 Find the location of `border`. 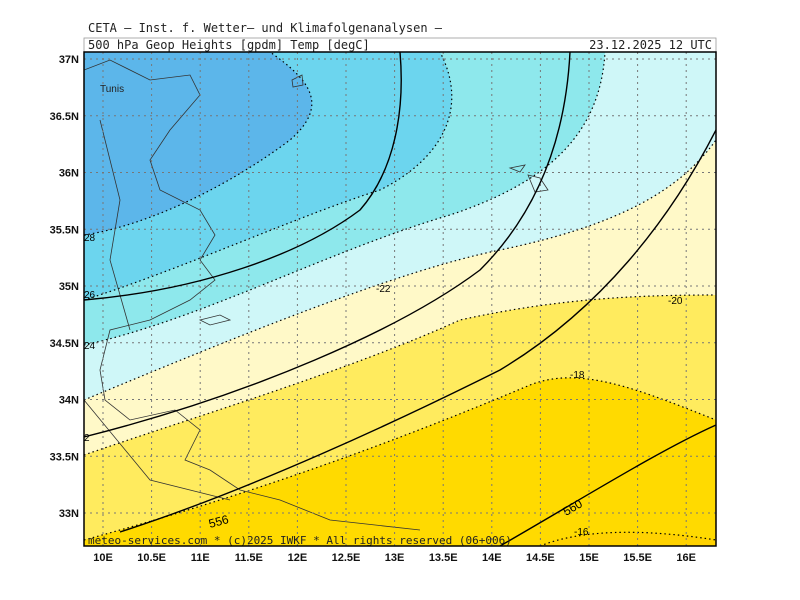

border is located at coordinates (157, 310).